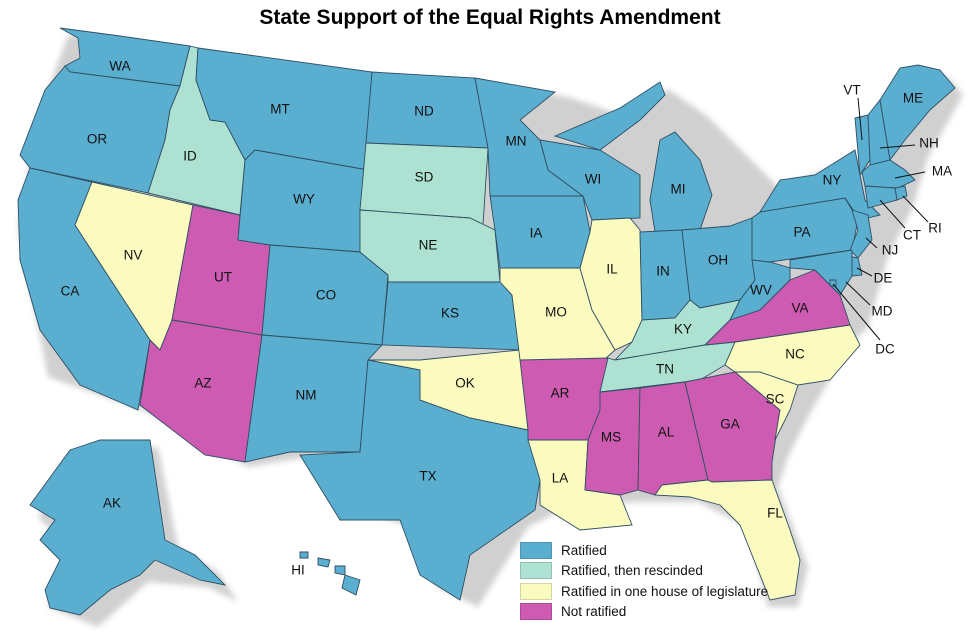 Image resolution: width=980 pixels, height=640 pixels. Describe the element at coordinates (666, 432) in the screenshot. I see `label-AL: AL` at that location.